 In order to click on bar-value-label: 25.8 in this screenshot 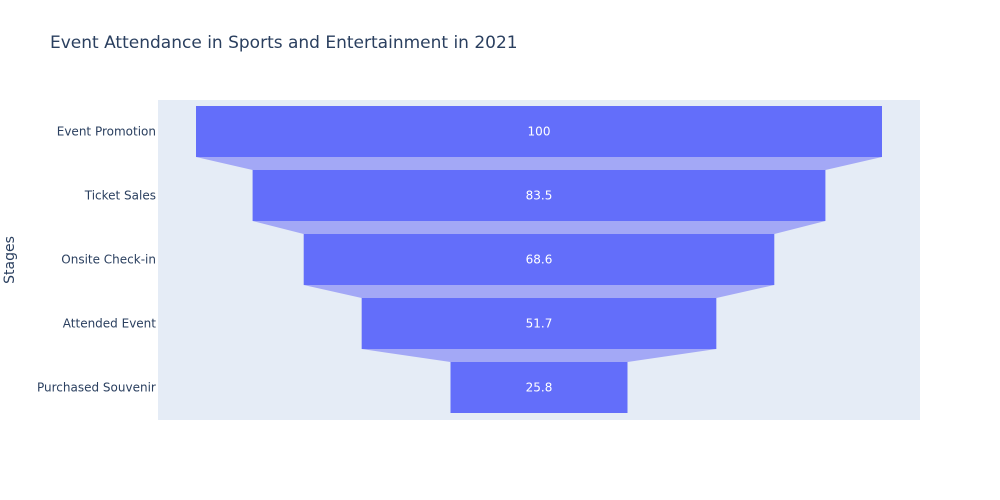, I will do `click(539, 388)`.